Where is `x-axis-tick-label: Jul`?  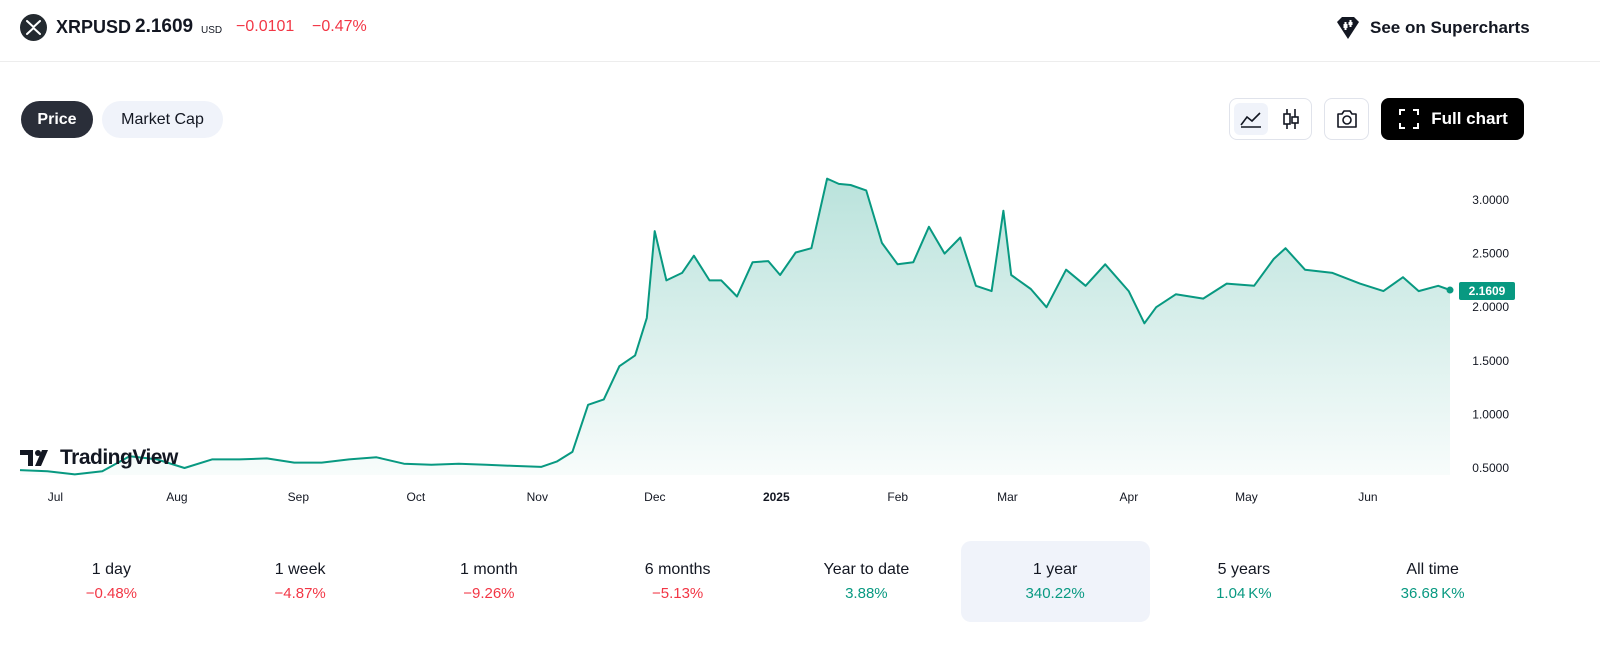 x-axis-tick-label: Jul is located at coordinates (55, 497).